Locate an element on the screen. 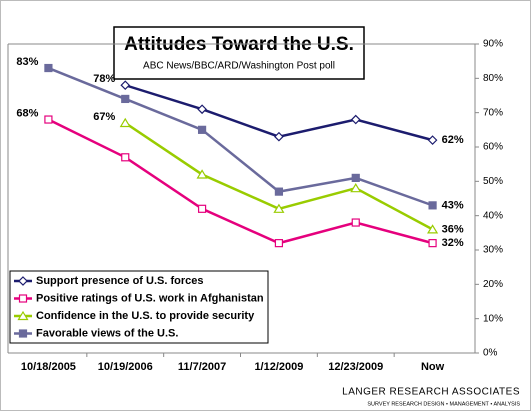 The image size is (531, 411). x-tick-label: Now is located at coordinates (433, 367).